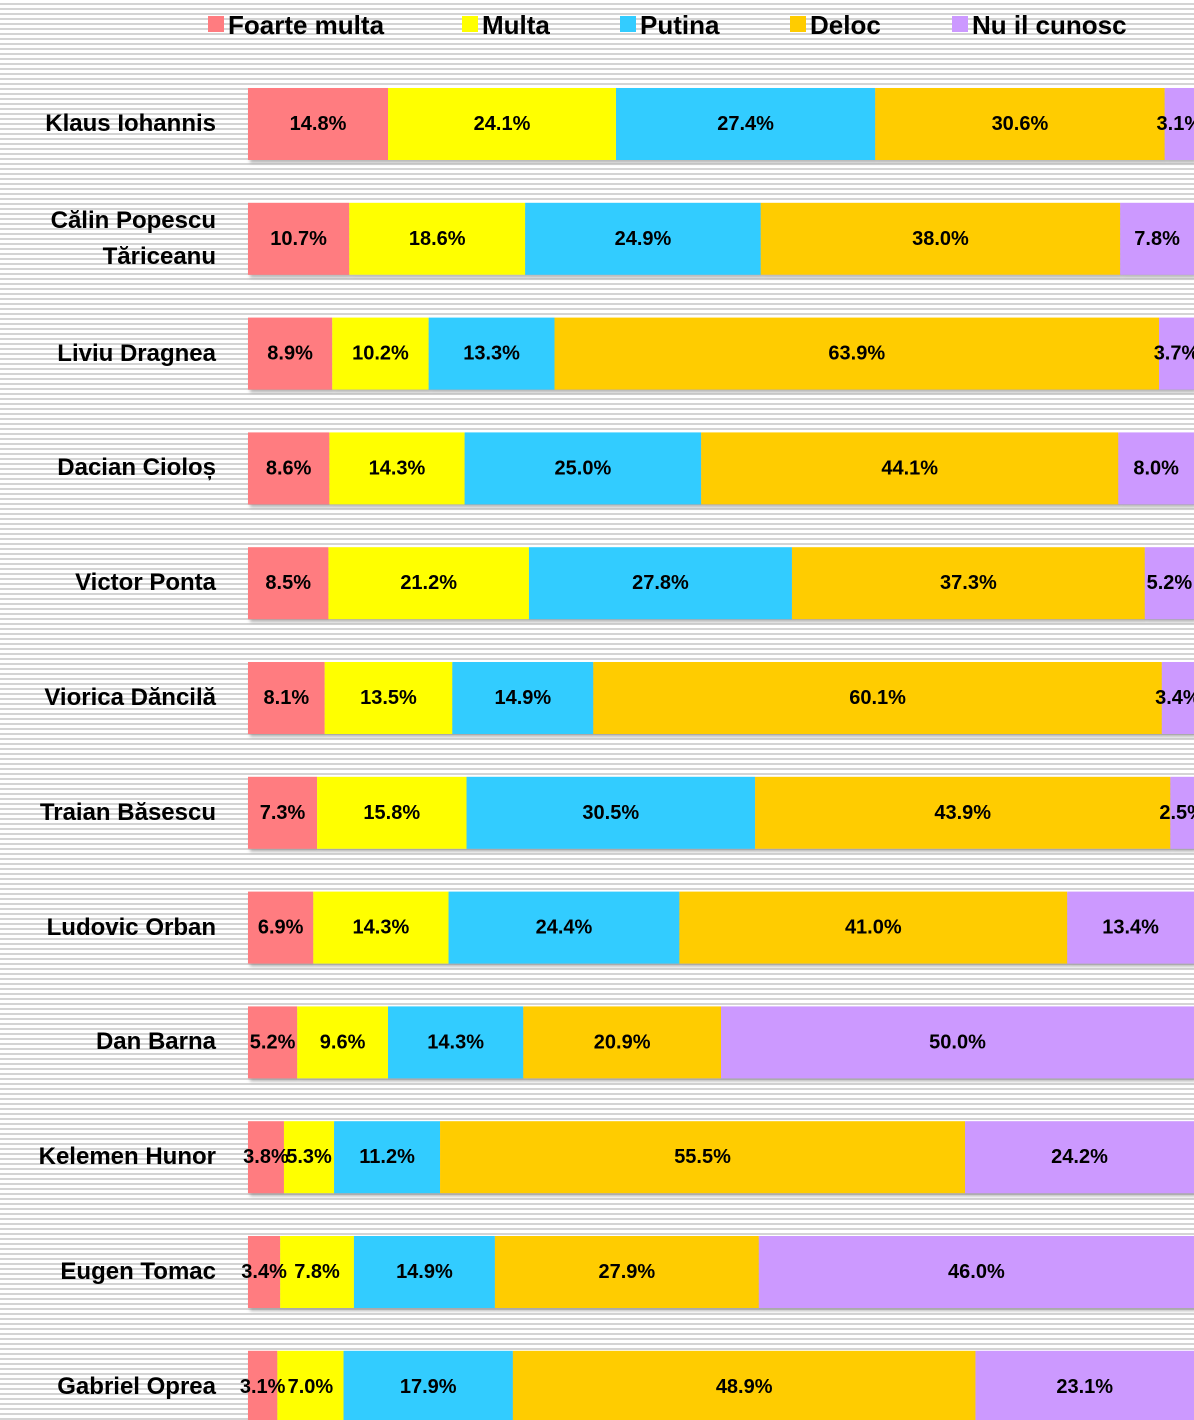  What do you see at coordinates (127, 1157) in the screenshot?
I see `category-label: Kelemen Hunor` at bounding box center [127, 1157].